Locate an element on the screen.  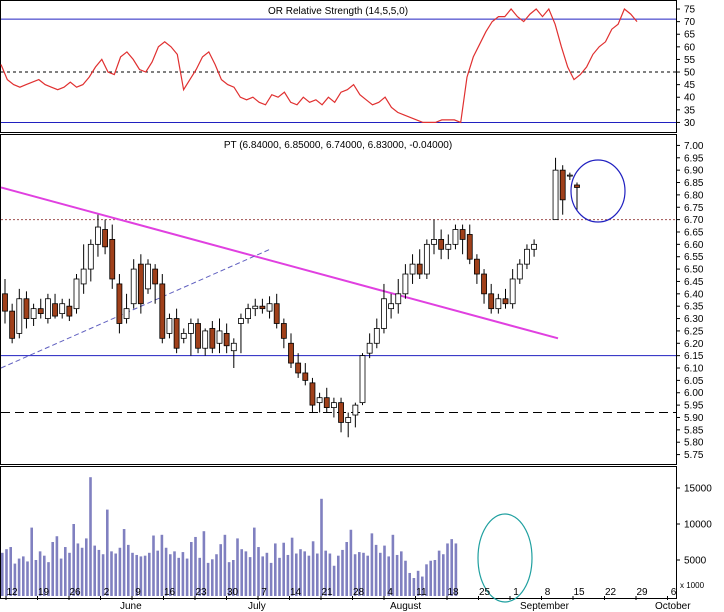
price-tick-label: 6.20 is located at coordinates (694, 344).